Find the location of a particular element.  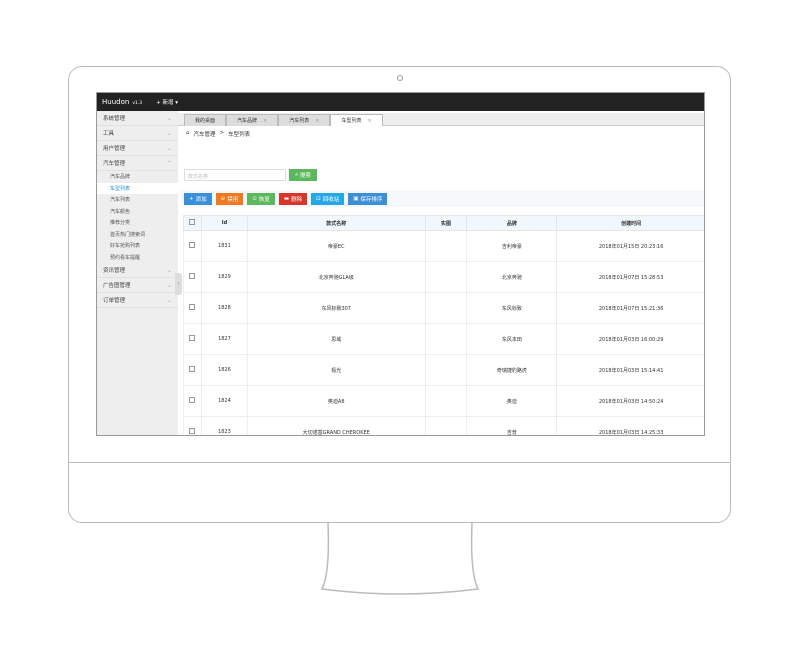

table-row: 1828 东风标致307 东风标致 2018年01月07日 15:21:36 is located at coordinates (443, 308).